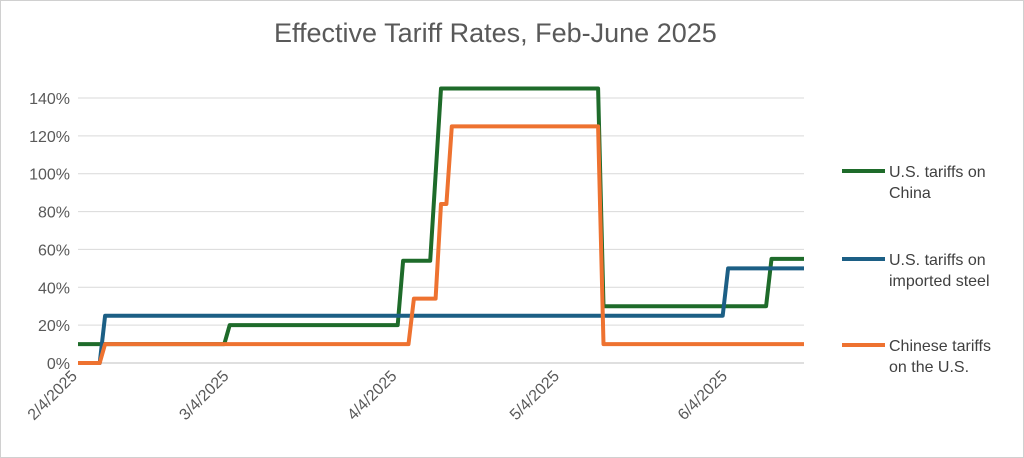 The height and width of the screenshot is (458, 1024). What do you see at coordinates (49, 137) in the screenshot?
I see `y-tick-label: 120%` at bounding box center [49, 137].